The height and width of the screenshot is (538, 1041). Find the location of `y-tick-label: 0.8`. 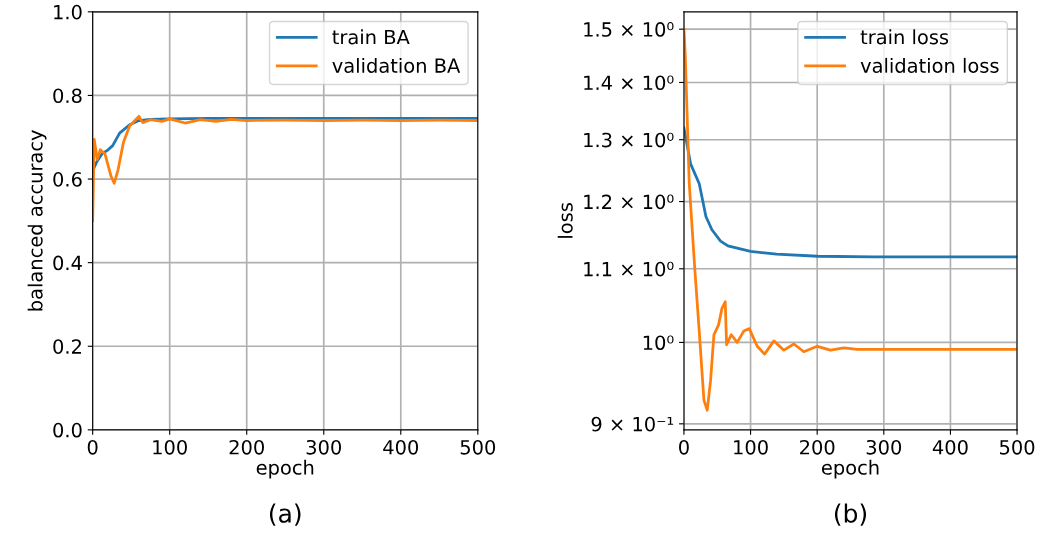

y-tick-label: 0.8 is located at coordinates (67, 96).